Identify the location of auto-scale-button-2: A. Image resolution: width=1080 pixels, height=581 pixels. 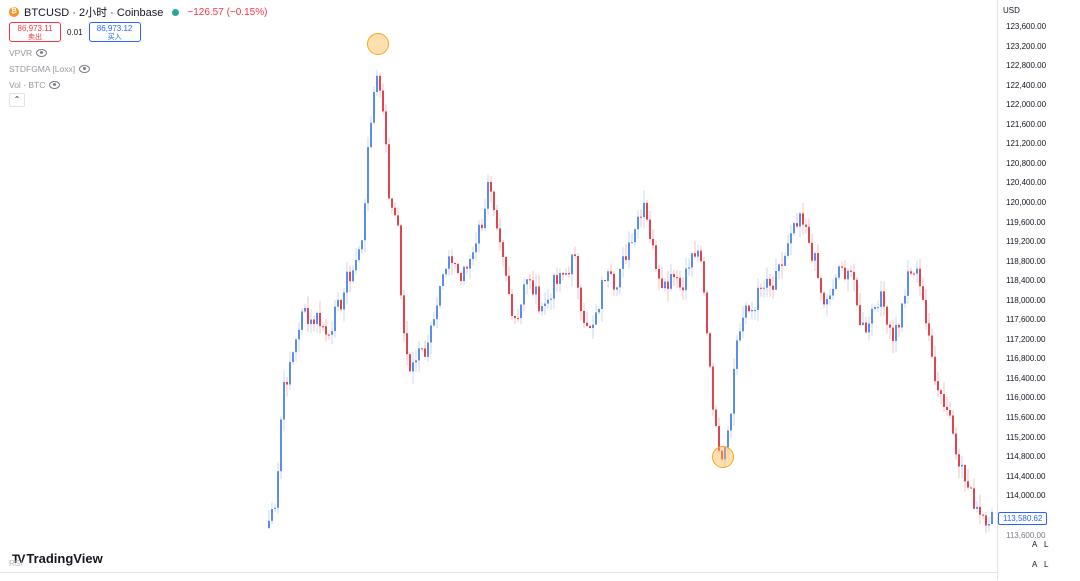
(1035, 564).